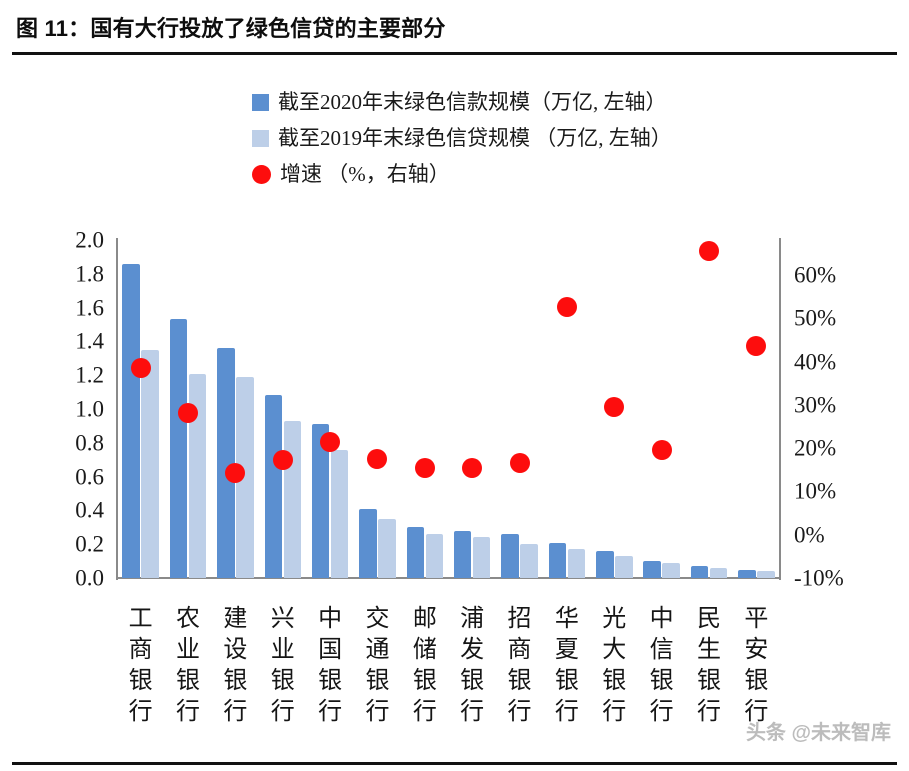 This screenshot has width=909, height=771. Describe the element at coordinates (472, 101) in the screenshot. I see `legend-item-label: 截至2020年末绿色信款规模（万亿, 左轴）` at that location.